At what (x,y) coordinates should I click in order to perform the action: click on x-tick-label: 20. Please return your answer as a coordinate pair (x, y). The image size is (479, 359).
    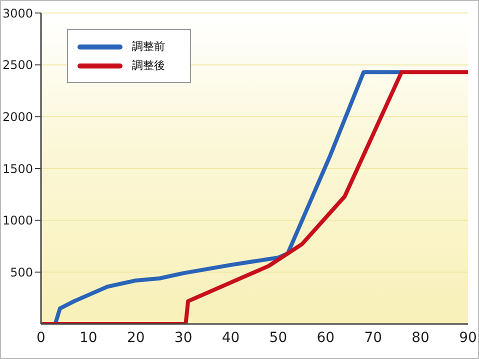
    Looking at the image, I should click on (135, 338).